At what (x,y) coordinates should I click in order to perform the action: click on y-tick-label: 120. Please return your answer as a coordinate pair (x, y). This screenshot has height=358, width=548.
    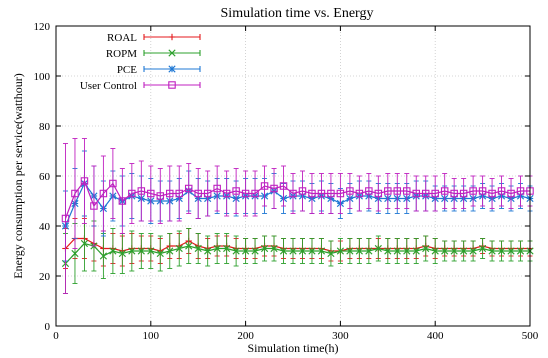
    Looking at the image, I should click on (42, 27).